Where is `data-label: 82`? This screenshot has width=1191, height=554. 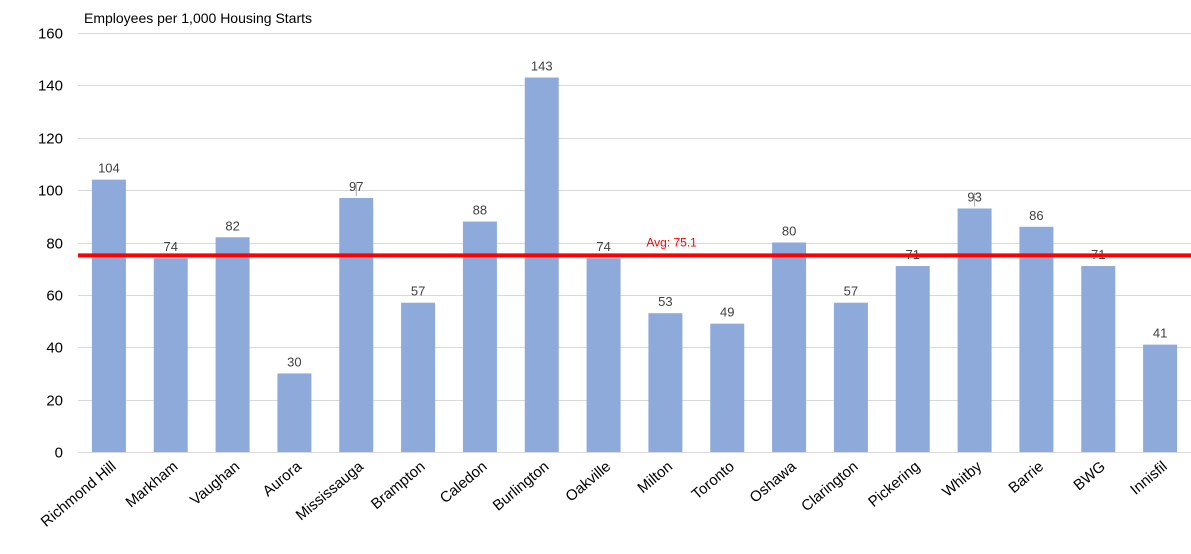 data-label: 82 is located at coordinates (232, 225).